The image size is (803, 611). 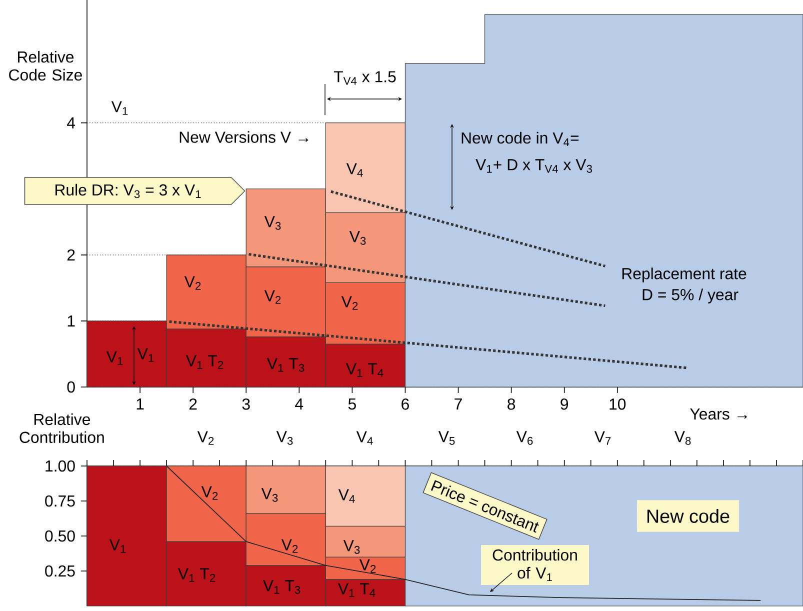 What do you see at coordinates (352, 404) in the screenshot?
I see `x-tick-label: 5` at bounding box center [352, 404].